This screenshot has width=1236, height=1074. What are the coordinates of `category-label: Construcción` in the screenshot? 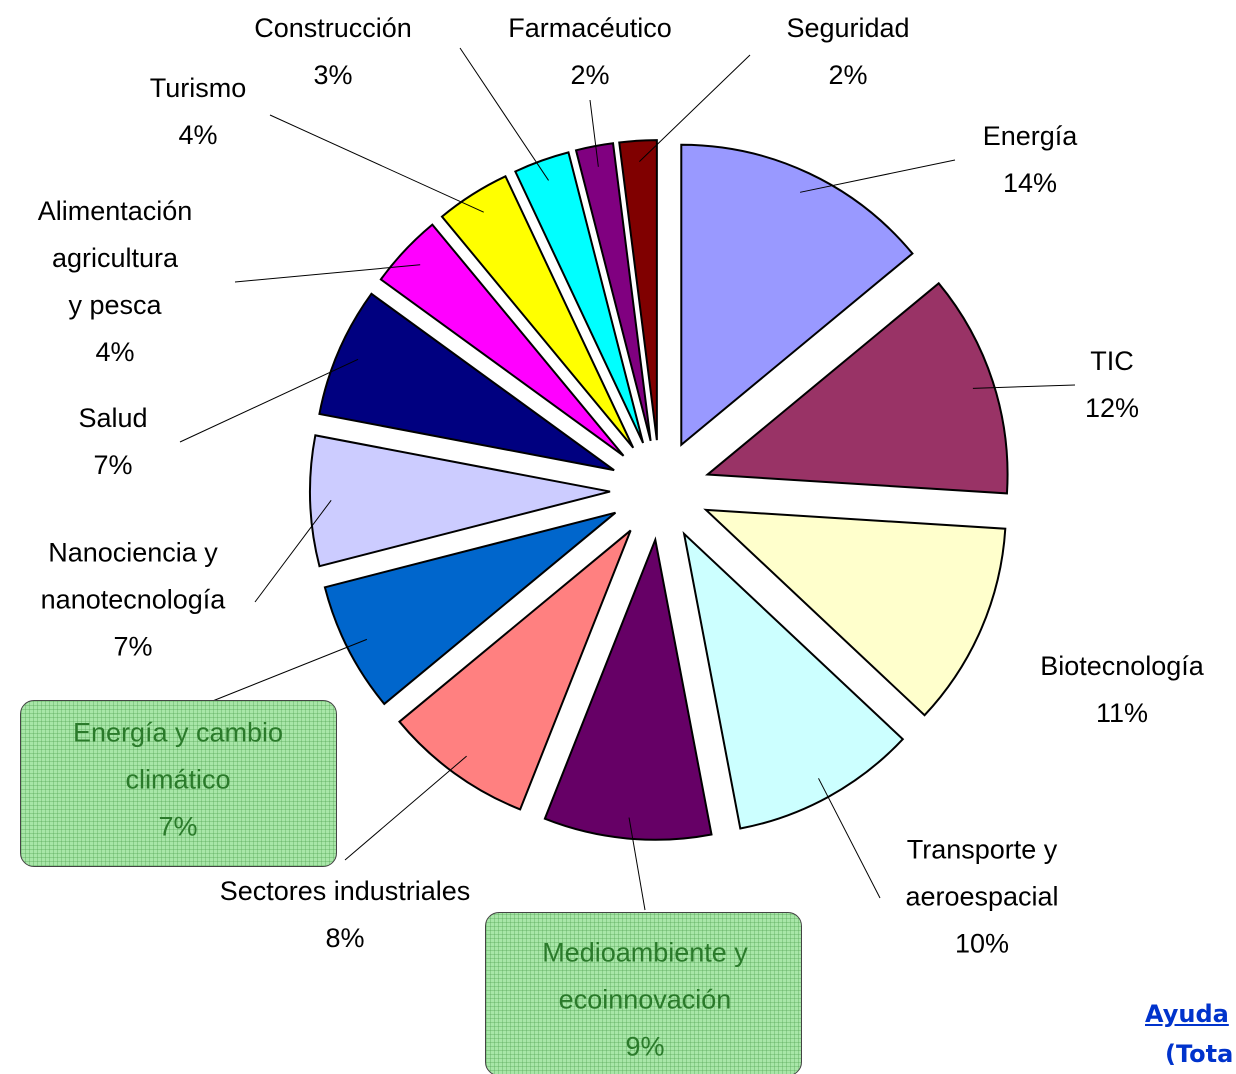 It's located at (333, 28).